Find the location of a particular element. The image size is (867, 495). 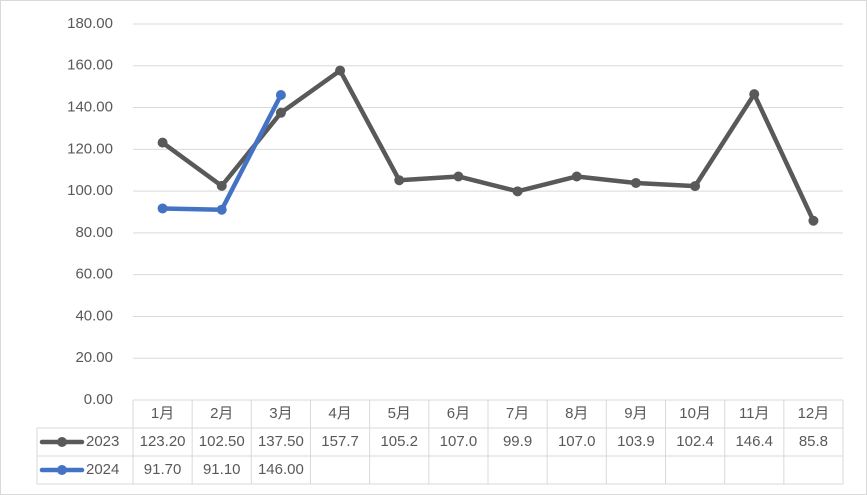

y-tick-label: 20.00 is located at coordinates (94, 357).